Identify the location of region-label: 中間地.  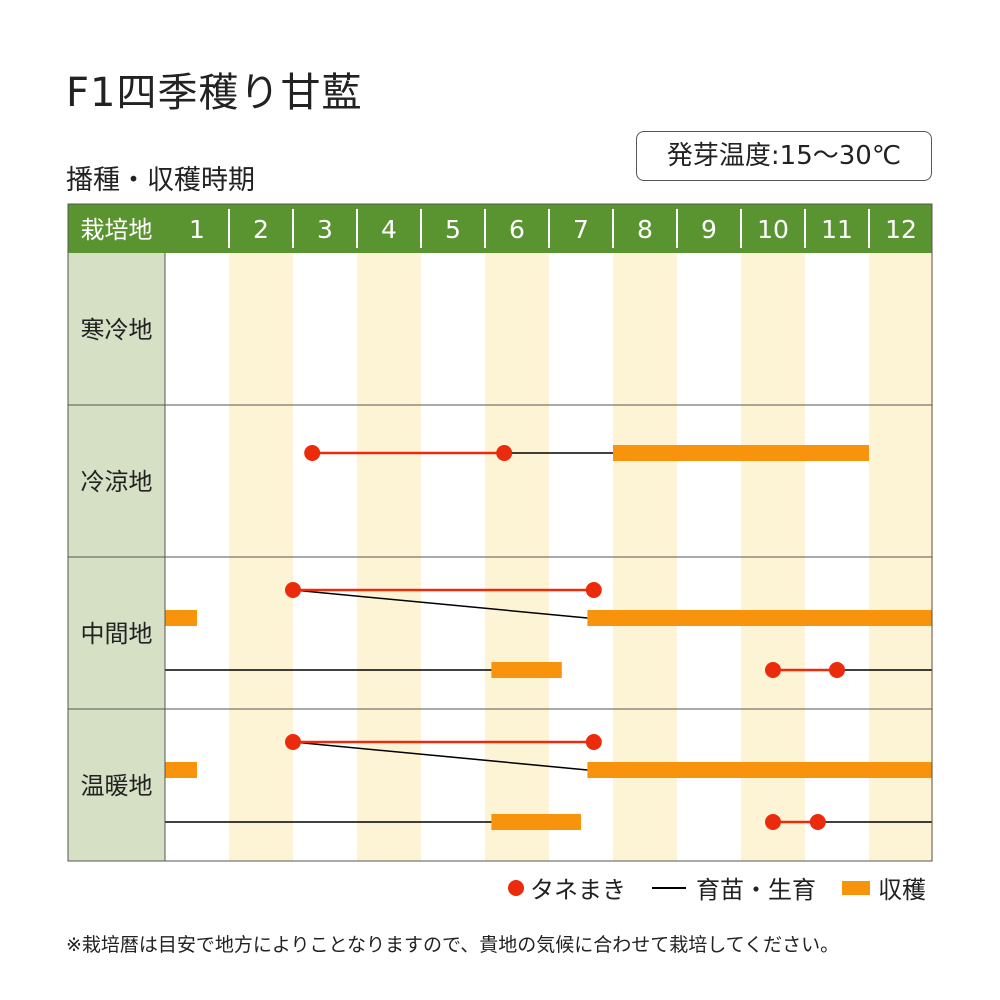
(117, 634).